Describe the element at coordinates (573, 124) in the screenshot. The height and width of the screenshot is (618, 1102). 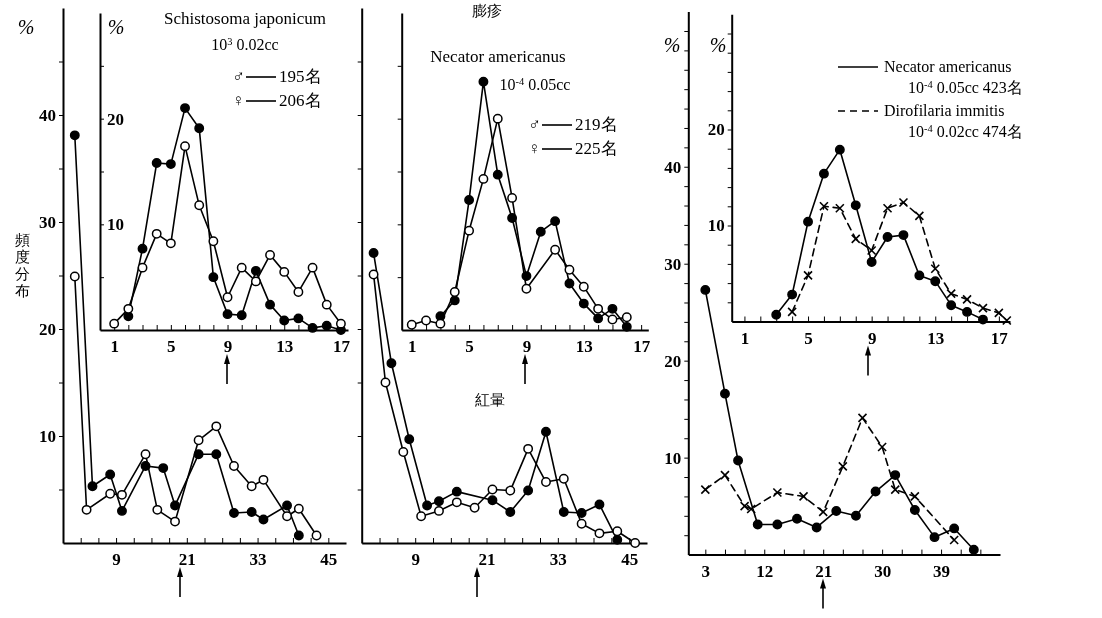
I see `text: ♂ 219名` at that location.